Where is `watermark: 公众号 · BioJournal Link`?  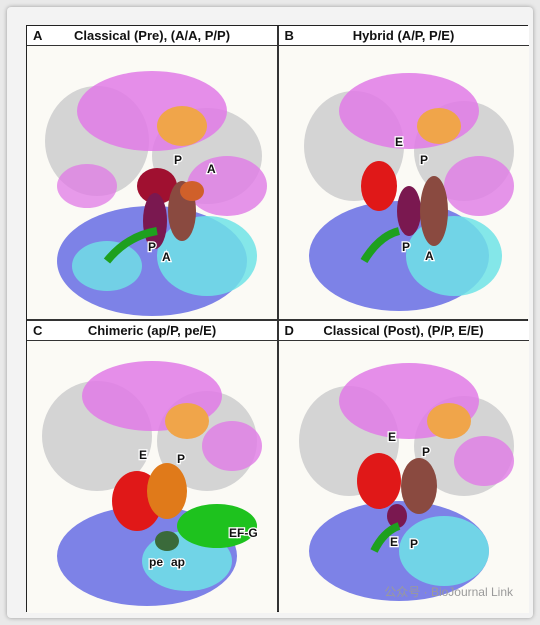
watermark: 公众号 · BioJournal Link is located at coordinates (448, 592).